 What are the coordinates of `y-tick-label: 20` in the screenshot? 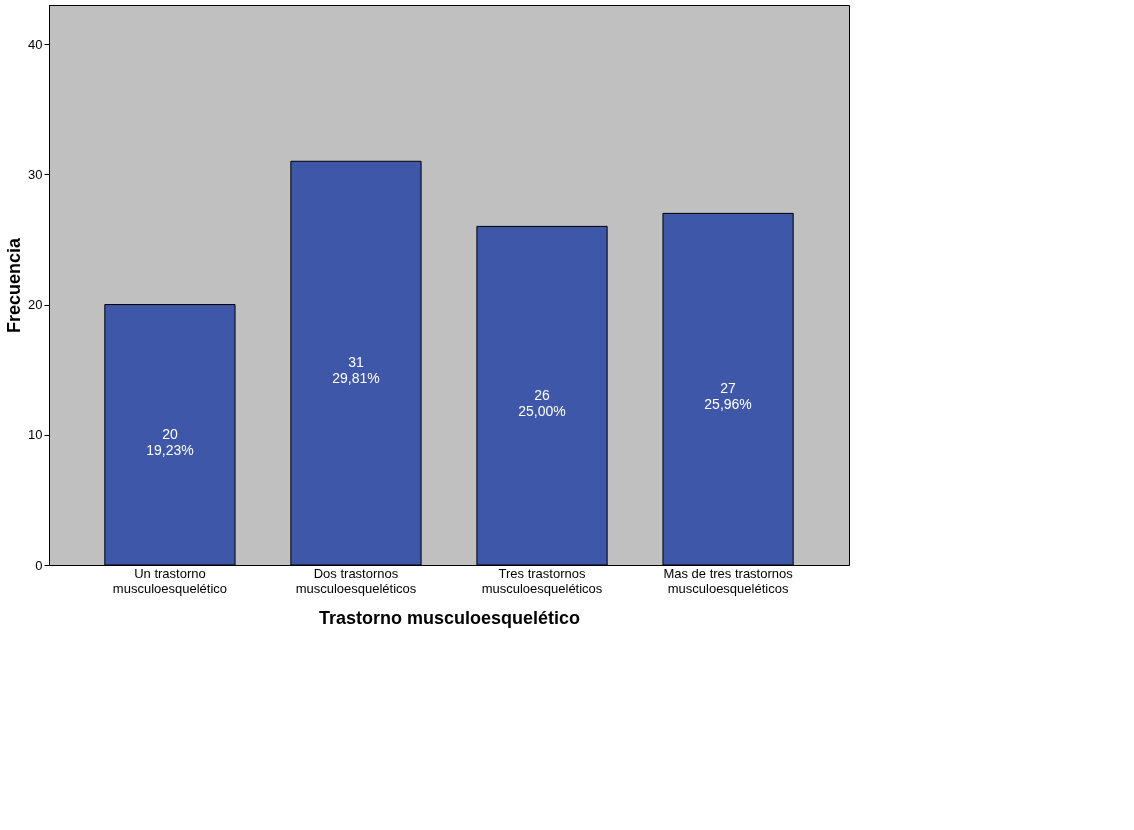 It's located at (35, 305).